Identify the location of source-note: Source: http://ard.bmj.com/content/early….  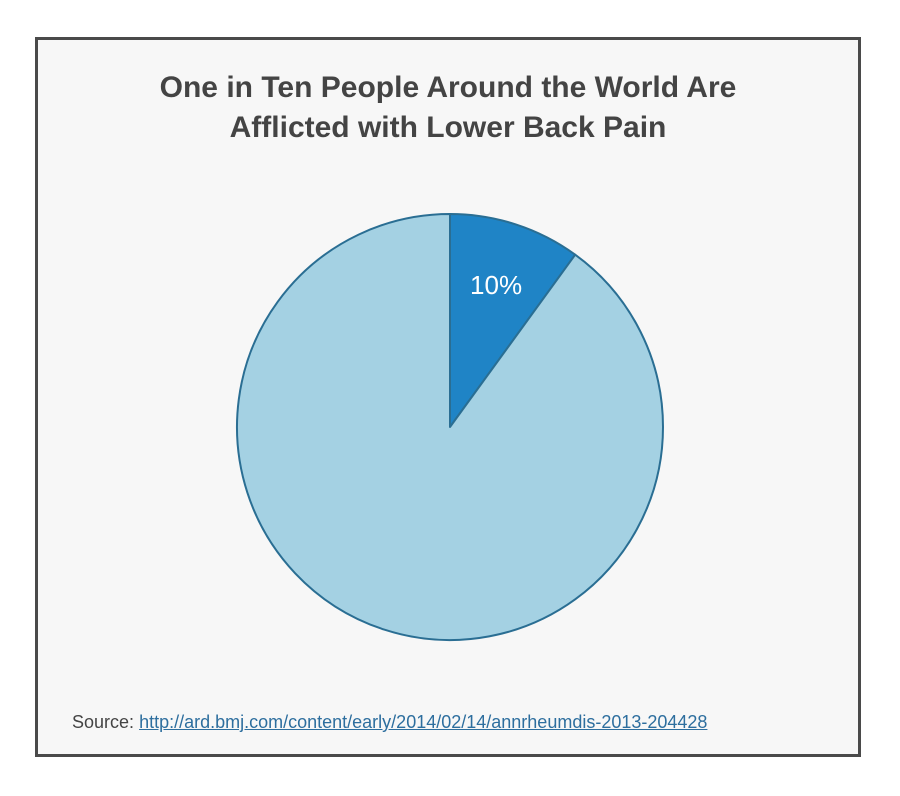
(389, 722).